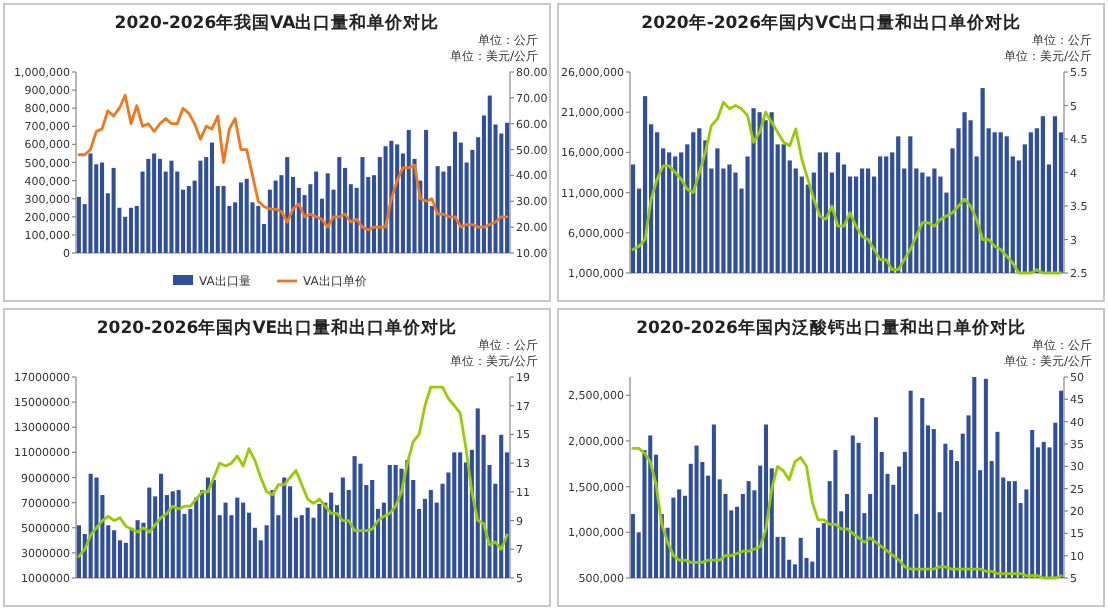 The image size is (1108, 610). What do you see at coordinates (831, 23) in the screenshot?
I see `chart-title: 2020年-2026年国内VC出口量和出口单价对比` at bounding box center [831, 23].